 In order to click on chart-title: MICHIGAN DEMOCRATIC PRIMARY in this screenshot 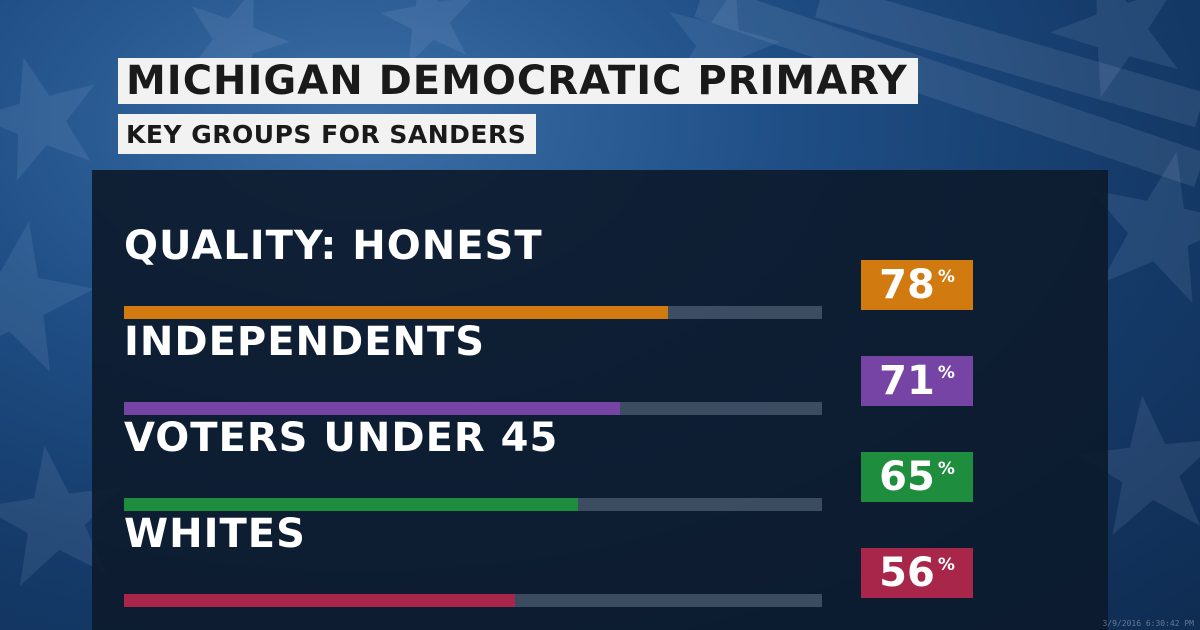, I will do `click(517, 81)`.